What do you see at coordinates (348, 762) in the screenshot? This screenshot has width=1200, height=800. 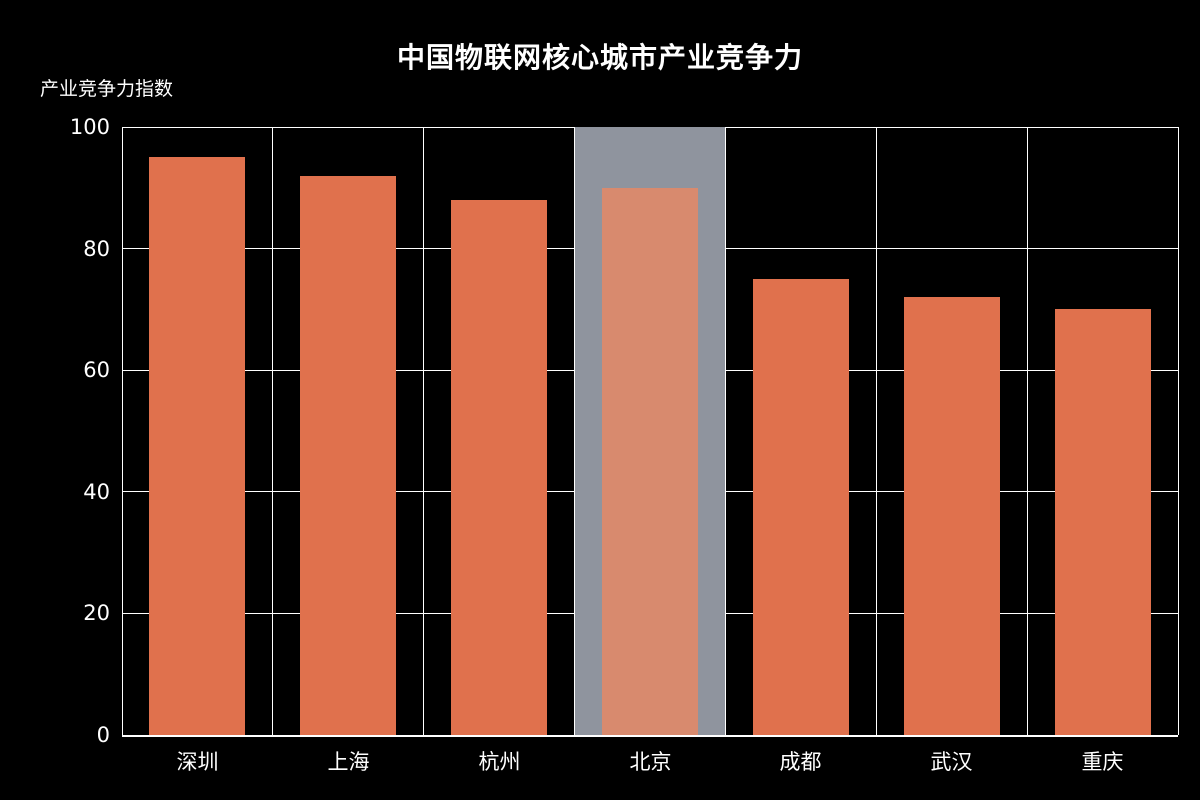 I see `x-tick-label: 上海` at bounding box center [348, 762].